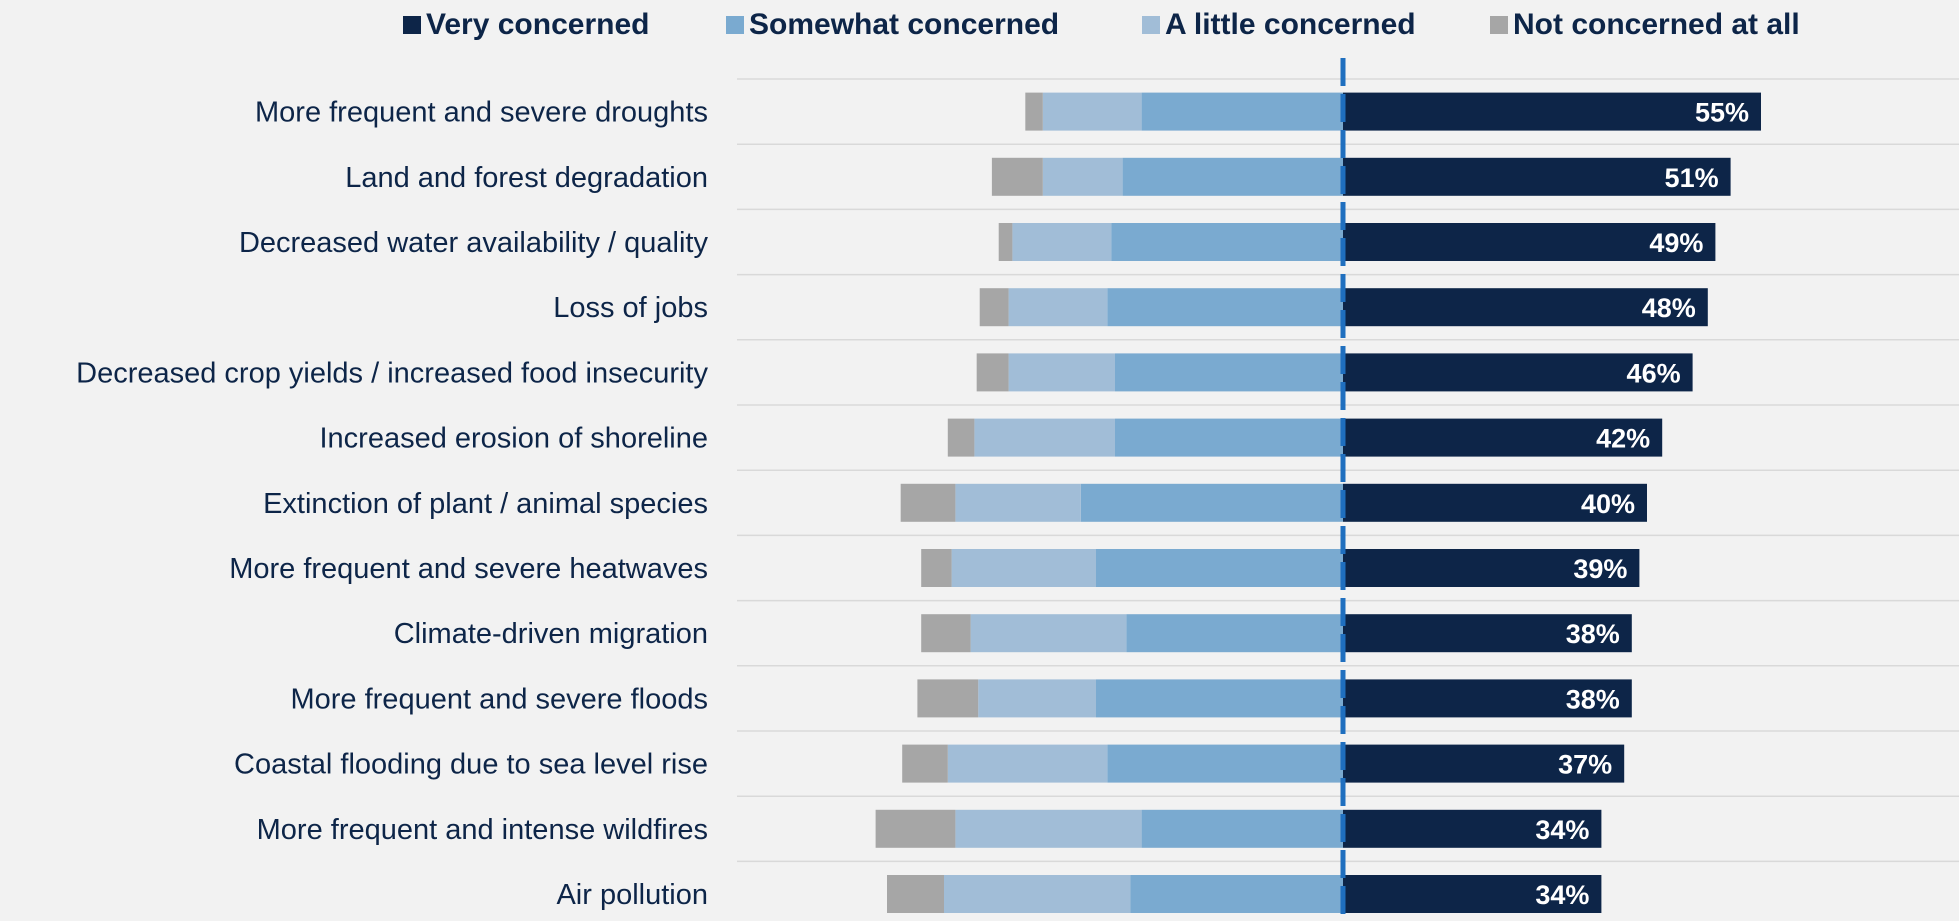 The image size is (1959, 921). What do you see at coordinates (1654, 373) in the screenshot?
I see `data-label: 46%` at bounding box center [1654, 373].